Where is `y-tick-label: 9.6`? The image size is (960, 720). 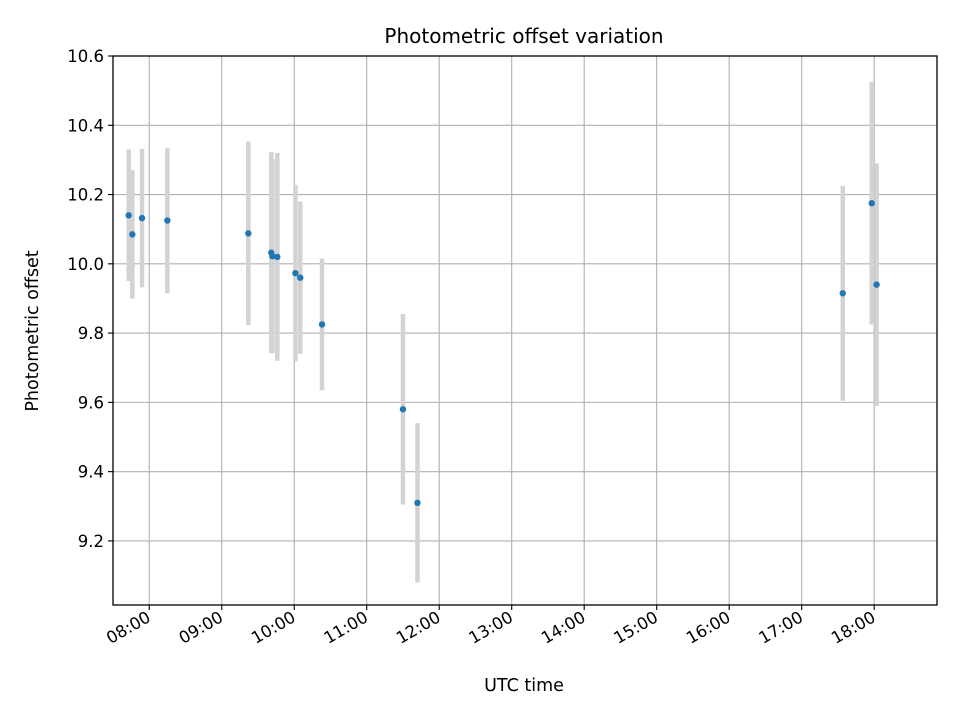
y-tick-label: 9.6 is located at coordinates (91, 402).